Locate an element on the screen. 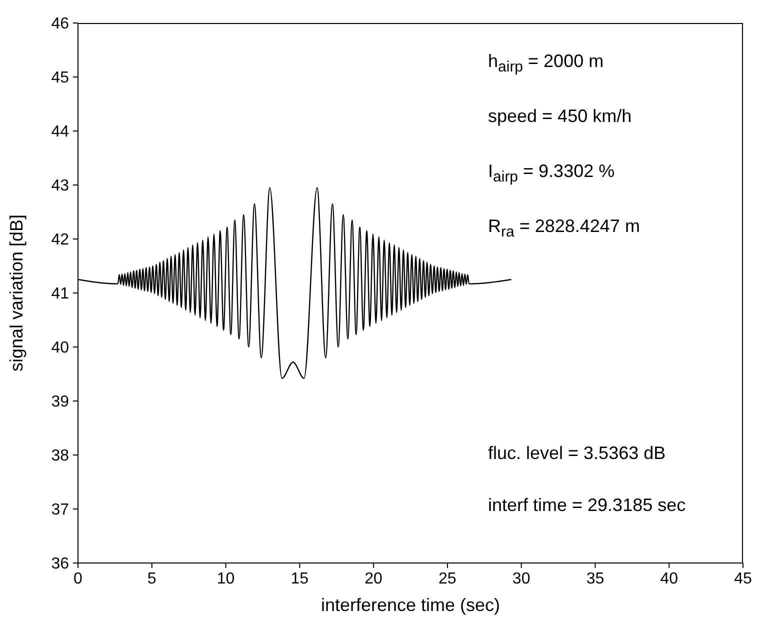 This screenshot has height=634, width=778. annotation: interf time = 29.3185 sec is located at coordinates (587, 505).